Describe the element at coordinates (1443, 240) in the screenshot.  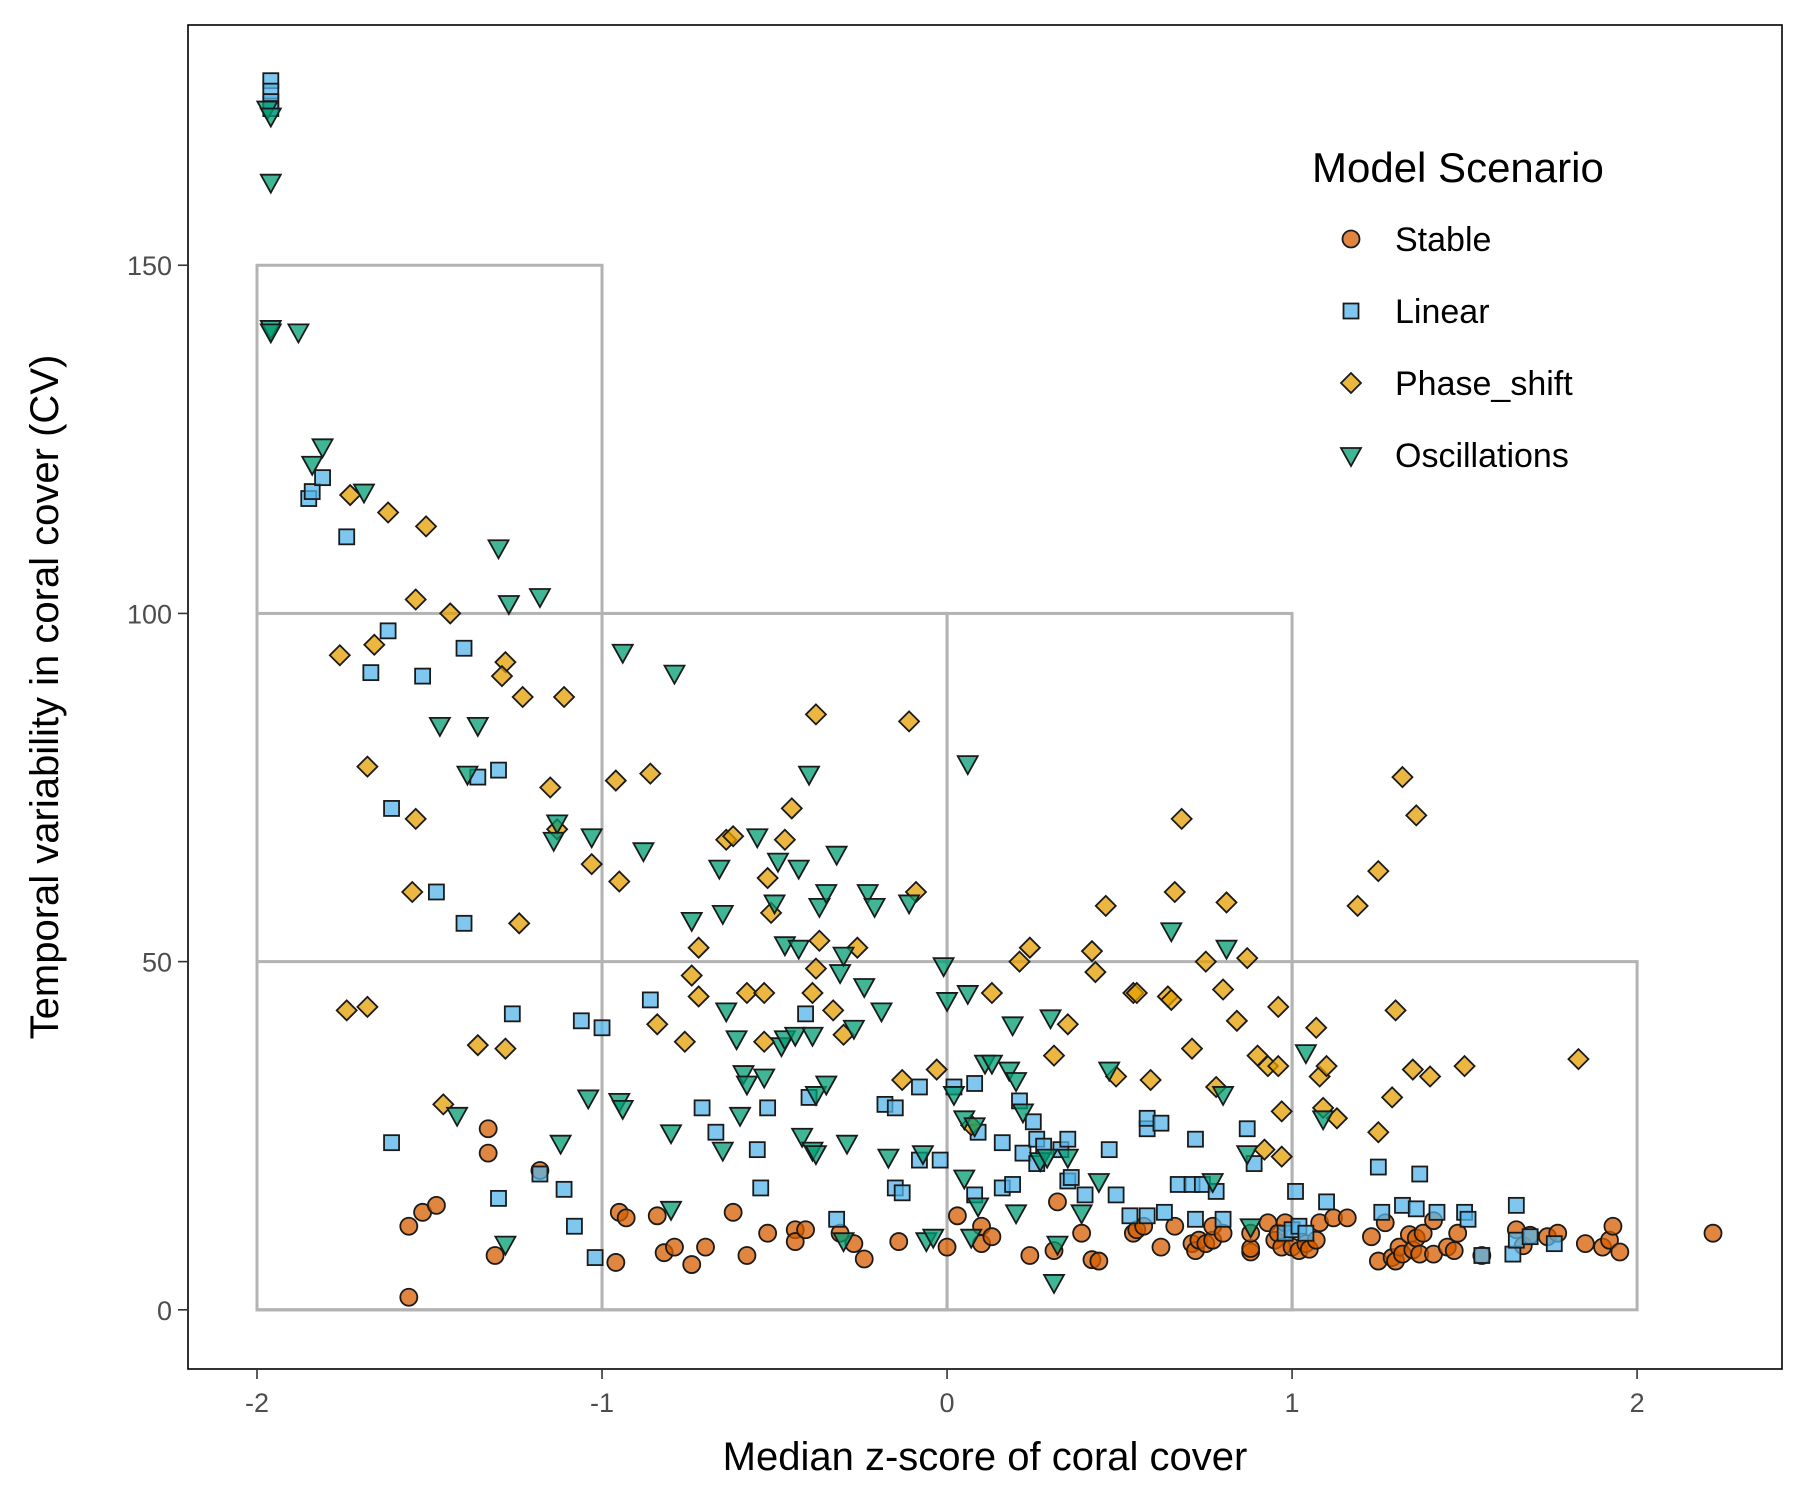
I see `legend-label: Stable` at that location.